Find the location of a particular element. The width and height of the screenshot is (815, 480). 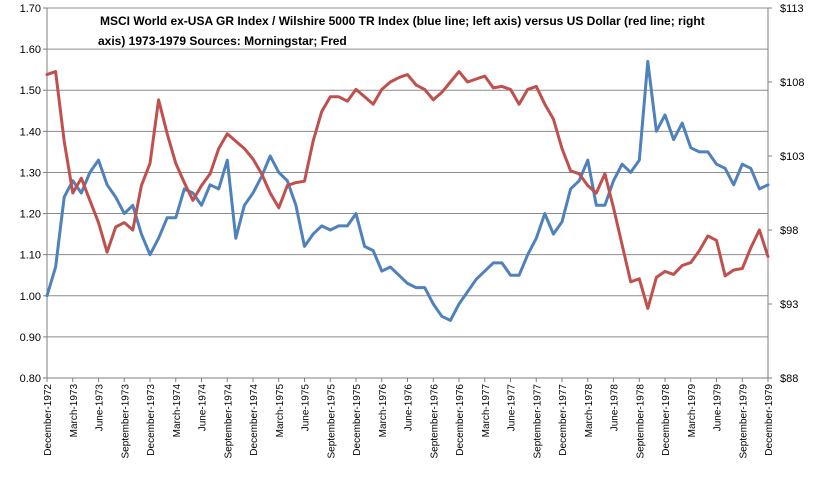

right-tick-label: $88 is located at coordinates (789, 379).